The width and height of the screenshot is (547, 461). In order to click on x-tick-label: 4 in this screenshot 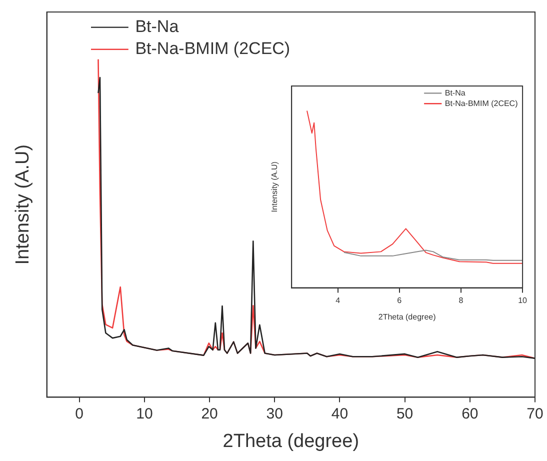, I will do `click(338, 300)`.